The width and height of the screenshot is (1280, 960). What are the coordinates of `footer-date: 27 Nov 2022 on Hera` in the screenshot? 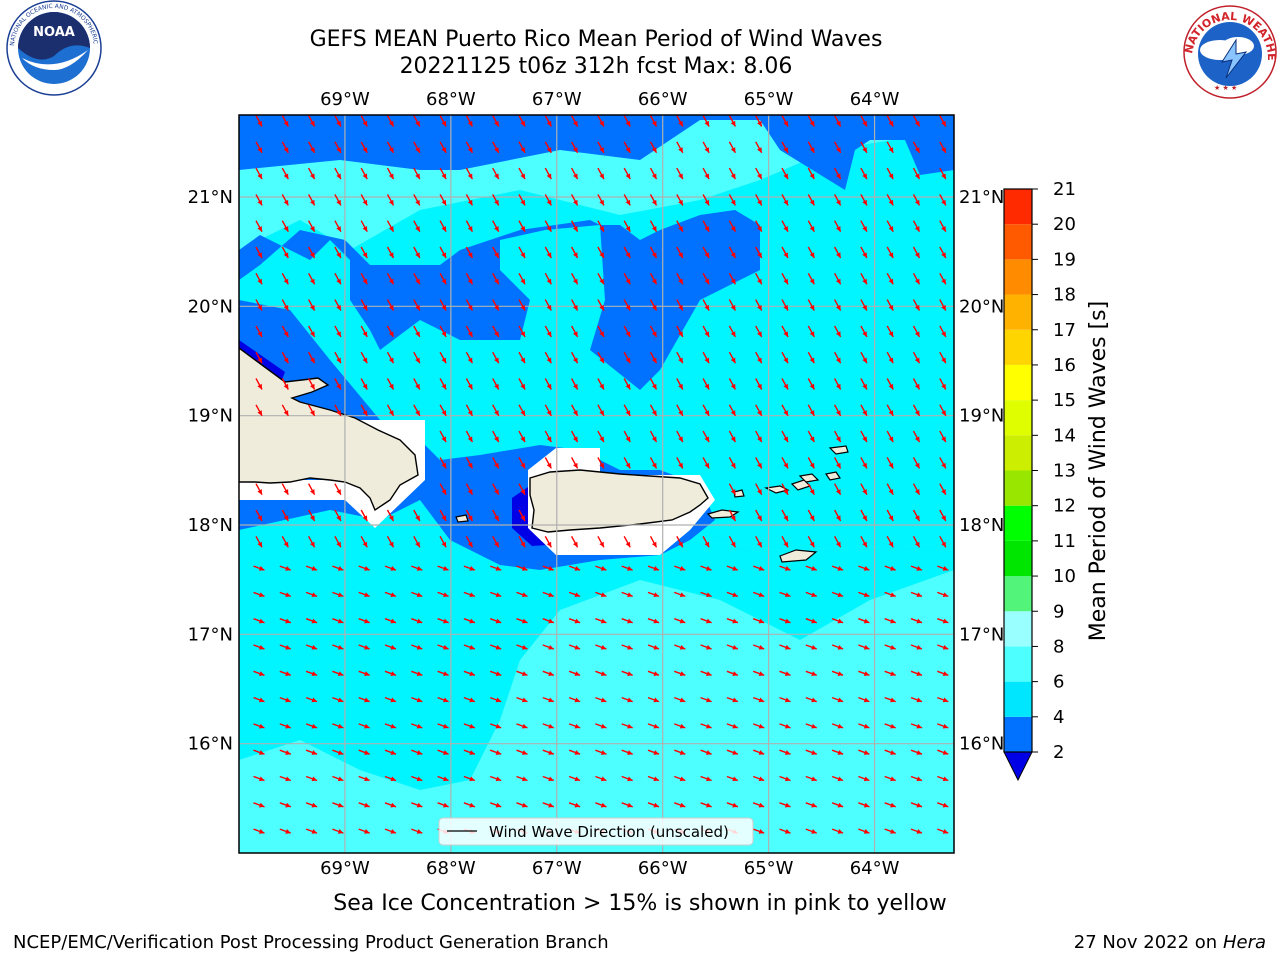 It's located at (1170, 943).